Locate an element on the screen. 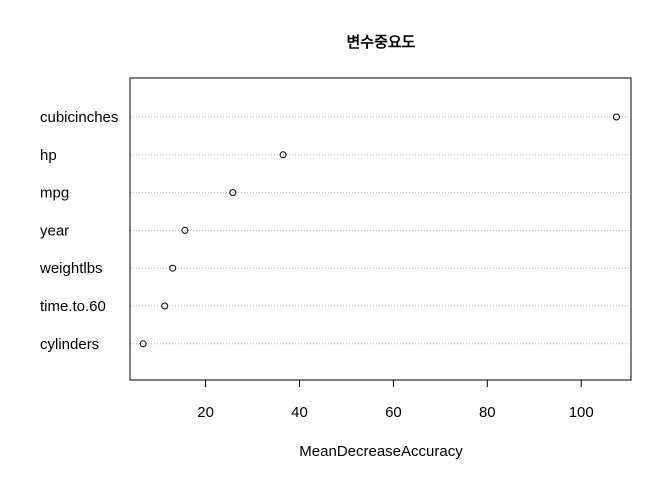 The width and height of the screenshot is (672, 480). row-label: year is located at coordinates (54, 230).